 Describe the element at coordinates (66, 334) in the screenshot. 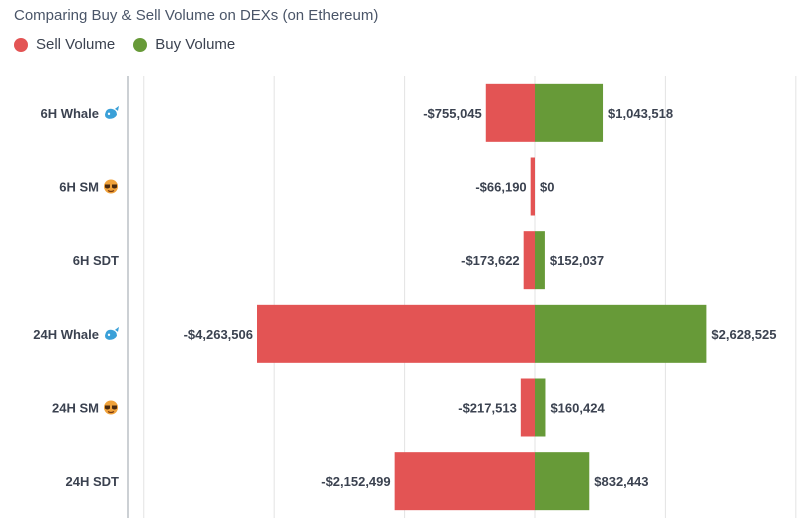

I see `category-label: 24H Whale` at that location.